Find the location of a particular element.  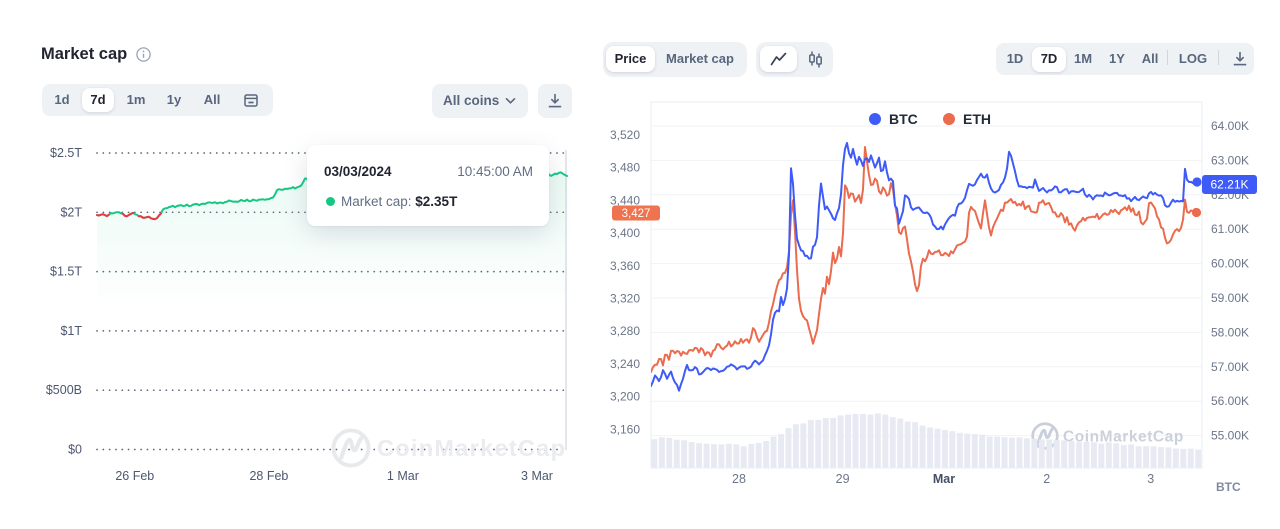

svg-text: 2 is located at coordinates (1046, 479).